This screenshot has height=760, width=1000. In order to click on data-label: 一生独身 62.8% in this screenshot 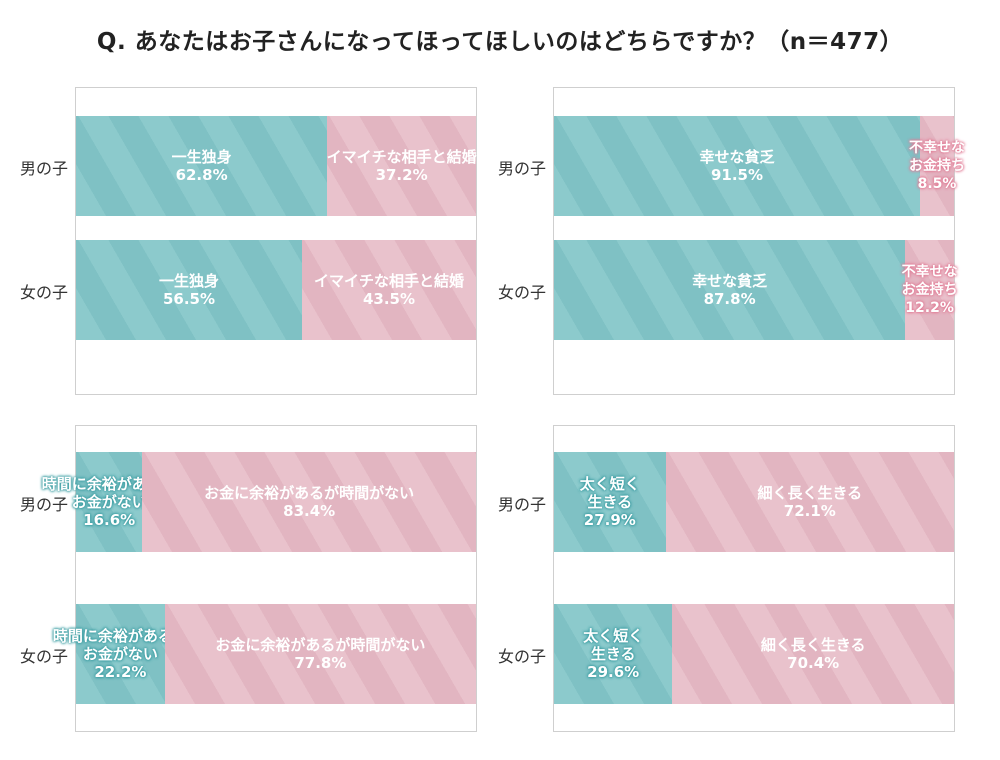, I will do `click(201, 166)`.